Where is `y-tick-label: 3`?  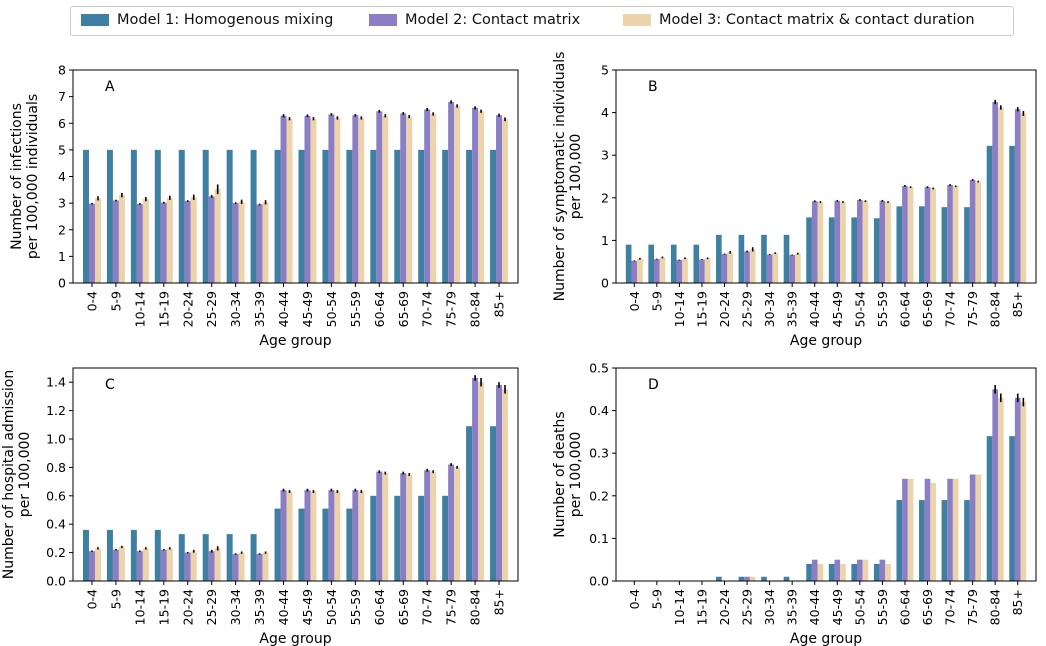
y-tick-label: 3 is located at coordinates (605, 155).